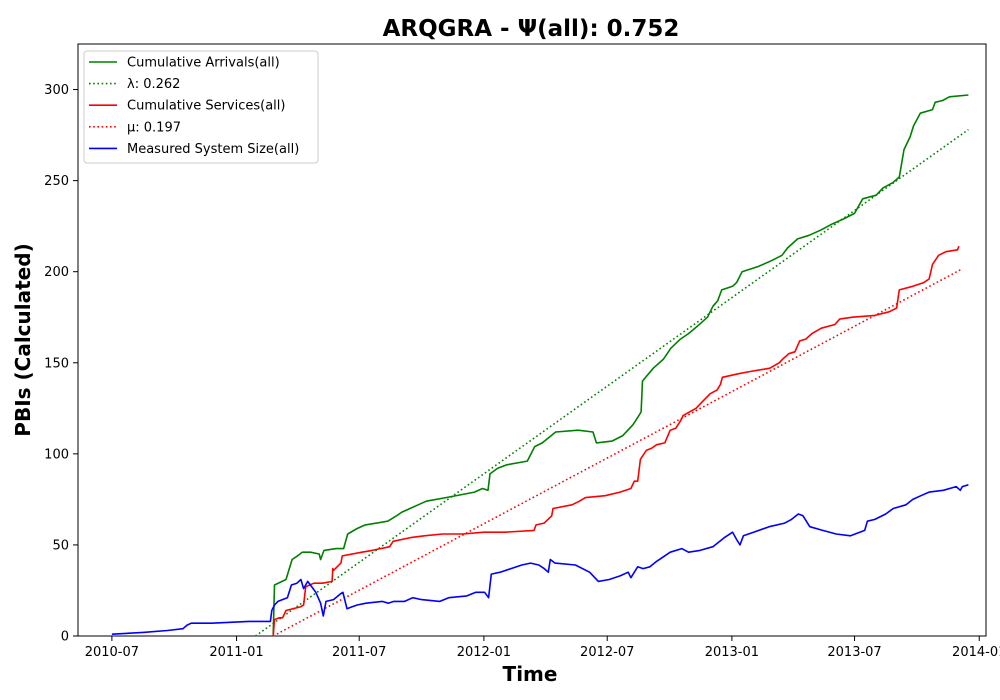 This screenshot has width=1000, height=700. What do you see at coordinates (56, 90) in the screenshot?
I see `y-tick-label: 300` at bounding box center [56, 90].